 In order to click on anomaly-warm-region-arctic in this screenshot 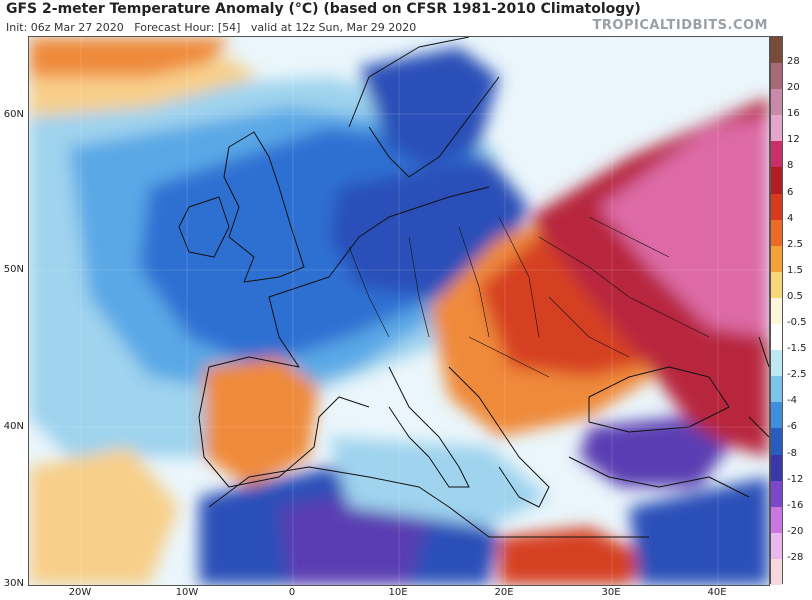, I will do `click(129, 62)`.